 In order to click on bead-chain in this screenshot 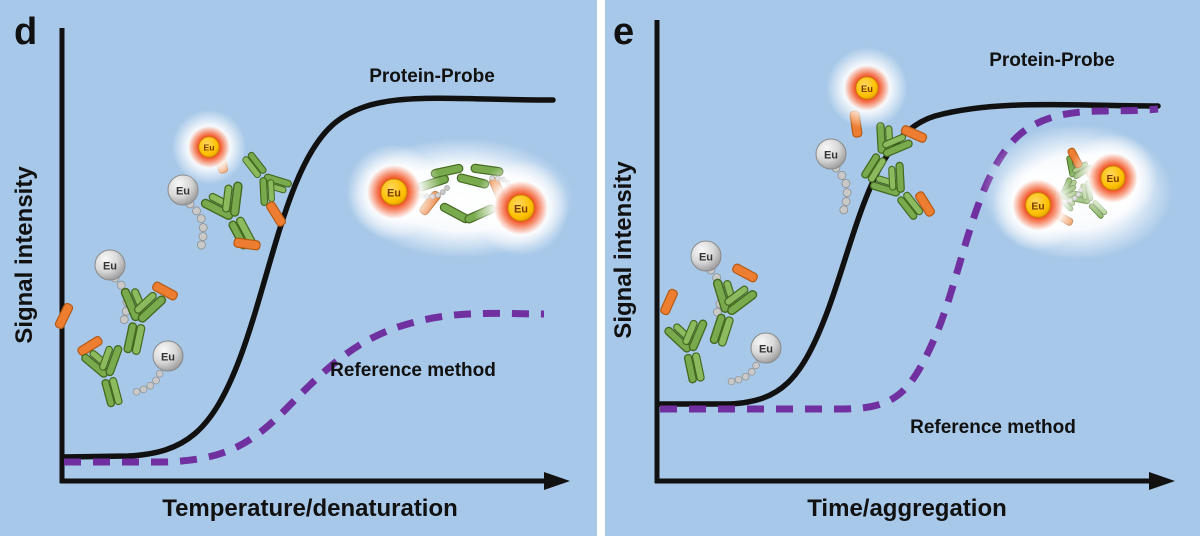, I will do `click(841, 188)`.